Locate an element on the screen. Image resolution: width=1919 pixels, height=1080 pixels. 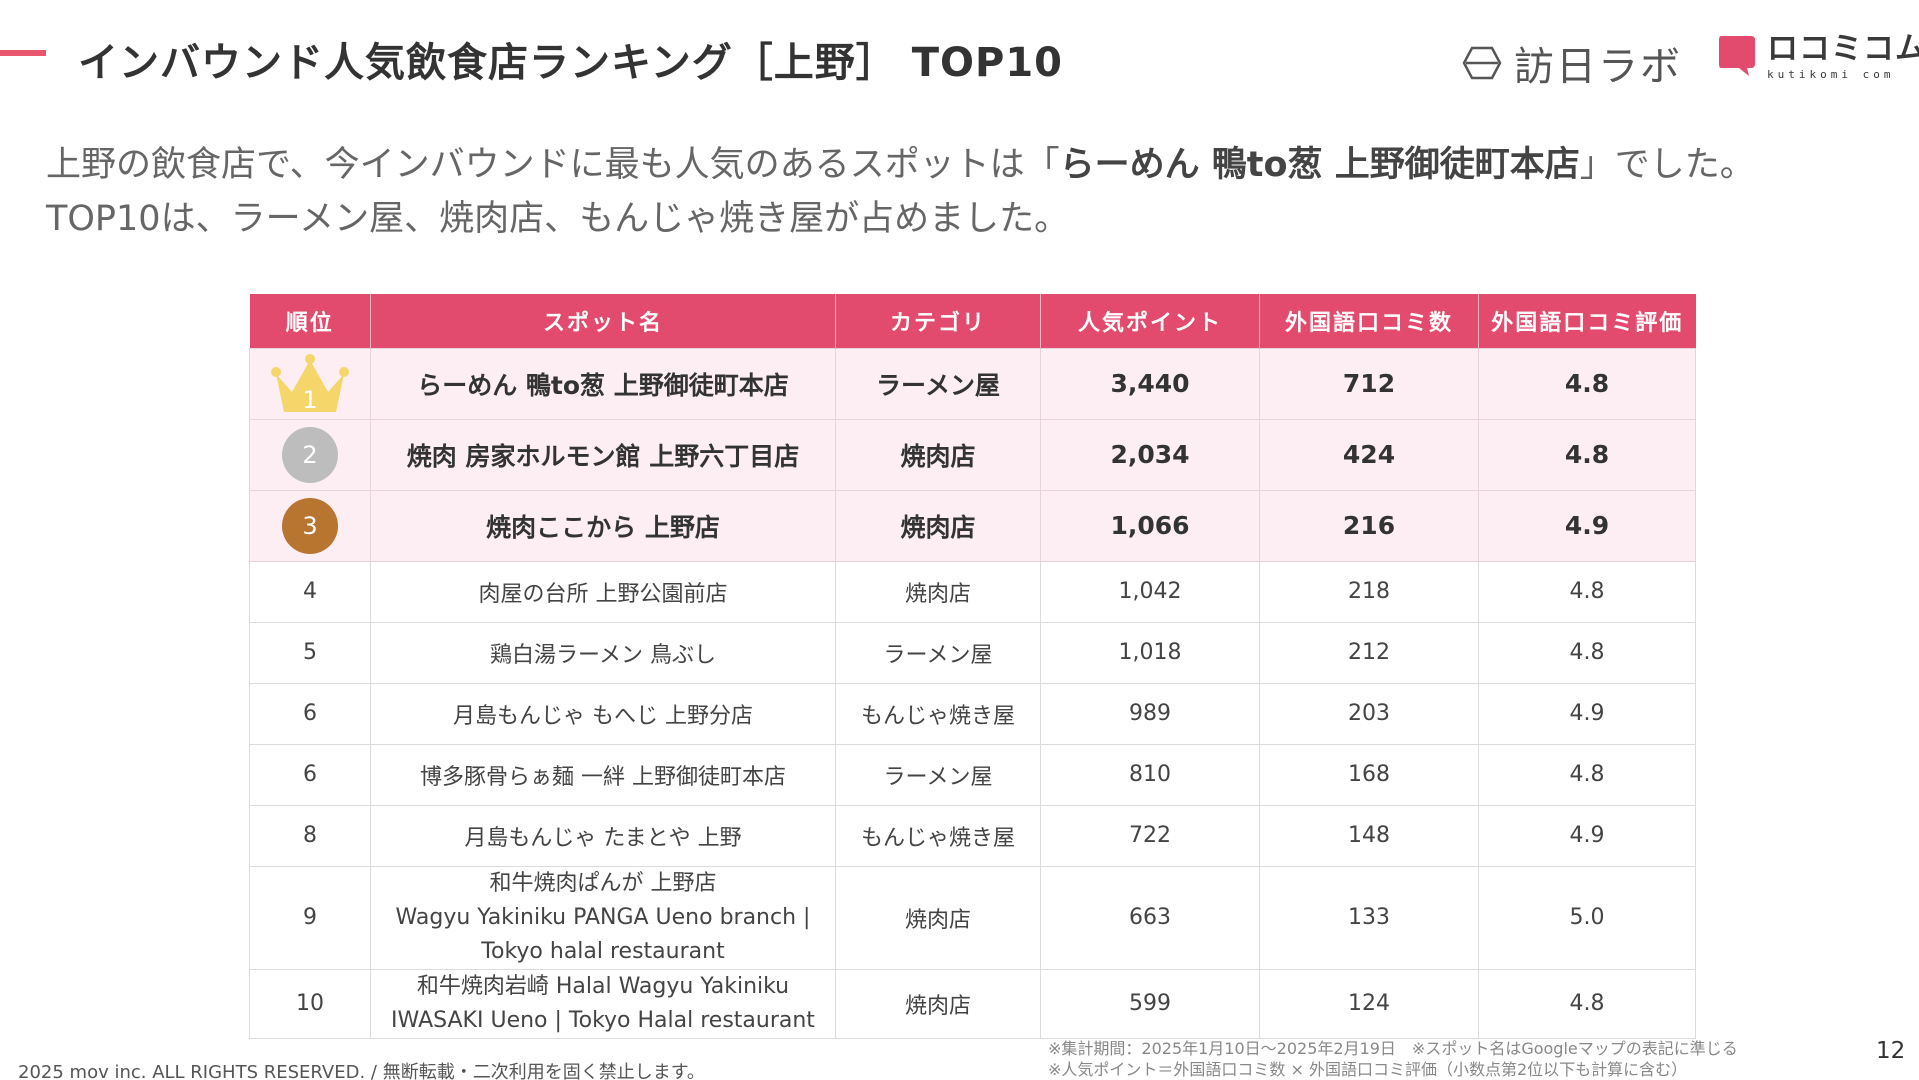
points-cell: 2,034 is located at coordinates (1150, 454).